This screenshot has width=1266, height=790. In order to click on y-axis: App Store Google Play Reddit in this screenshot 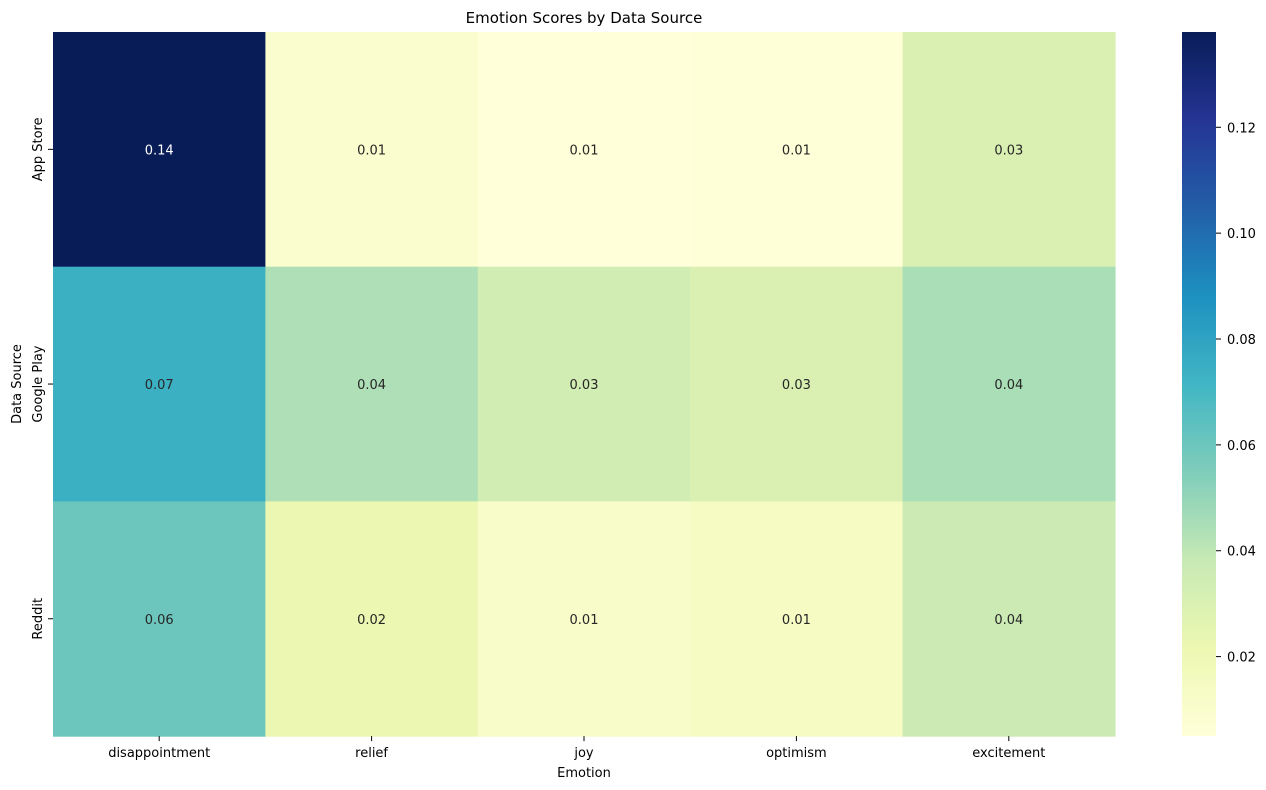, I will do `click(42, 378)`.